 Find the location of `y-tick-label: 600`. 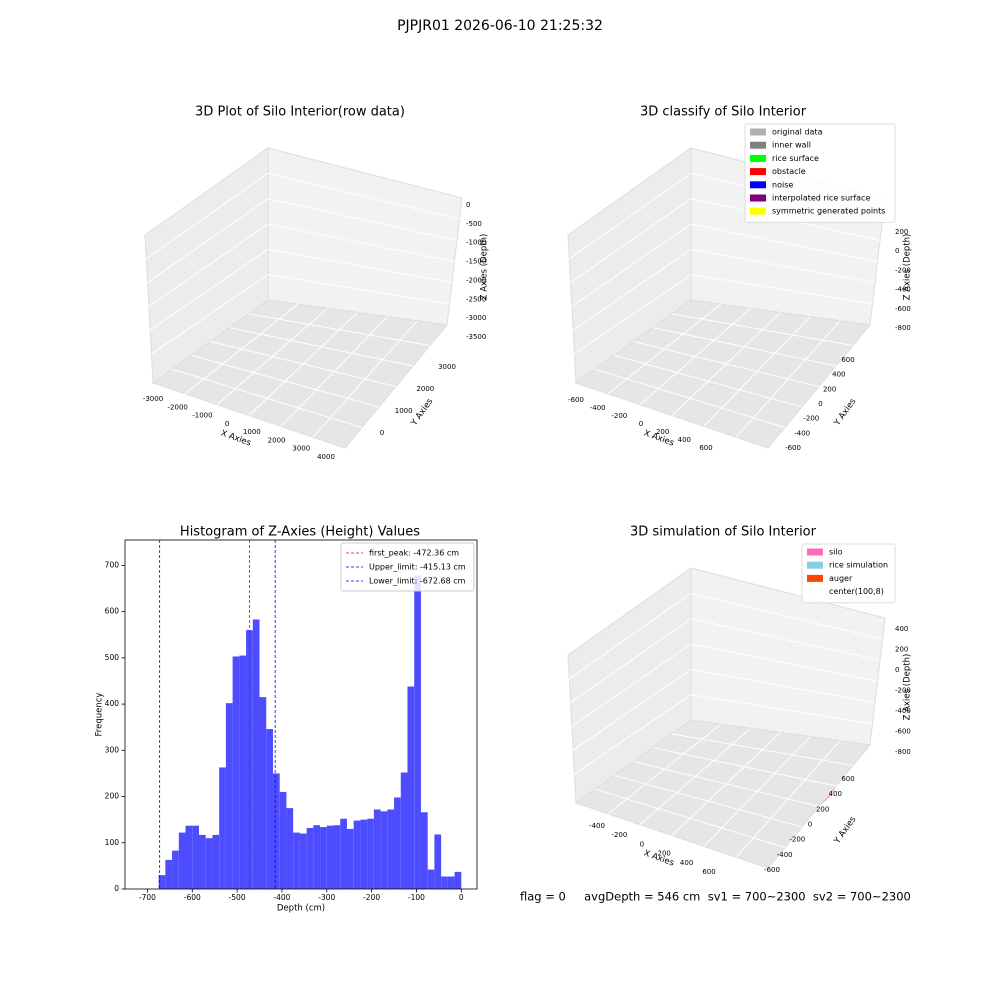

y-tick-label: 600 is located at coordinates (112, 611).